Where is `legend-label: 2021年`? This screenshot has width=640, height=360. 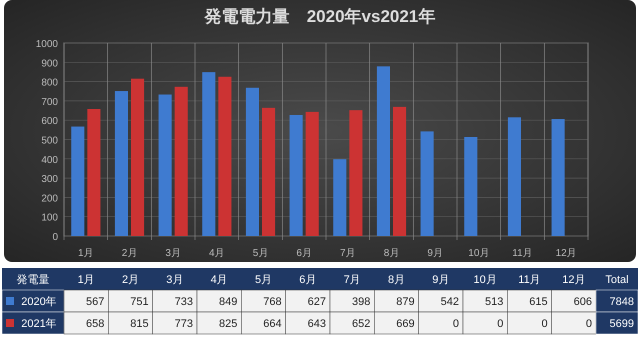 legend-label: 2021年 is located at coordinates (39, 324).